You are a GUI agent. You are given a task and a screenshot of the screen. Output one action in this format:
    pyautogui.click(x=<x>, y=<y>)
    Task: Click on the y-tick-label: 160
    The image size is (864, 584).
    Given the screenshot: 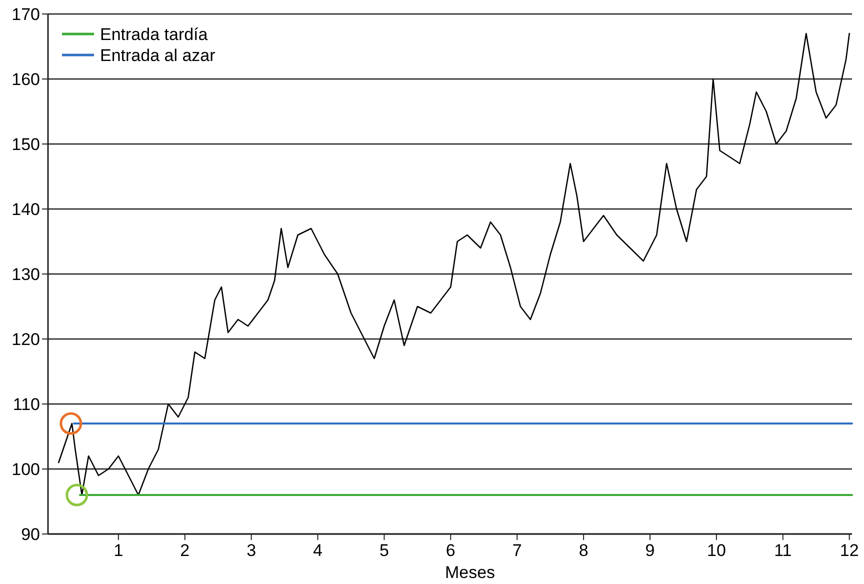 What is the action you would take?
    pyautogui.click(x=26, y=79)
    